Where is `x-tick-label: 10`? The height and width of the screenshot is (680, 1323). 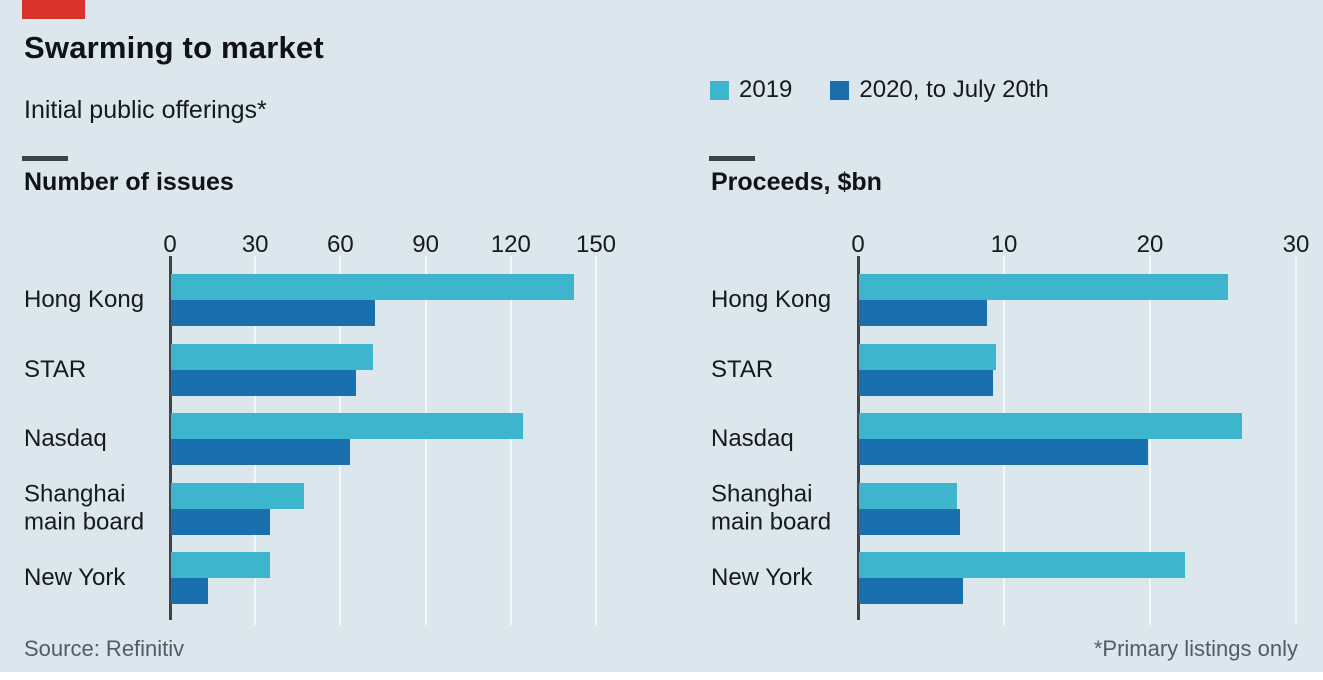 x-tick-label: 10 is located at coordinates (1004, 244).